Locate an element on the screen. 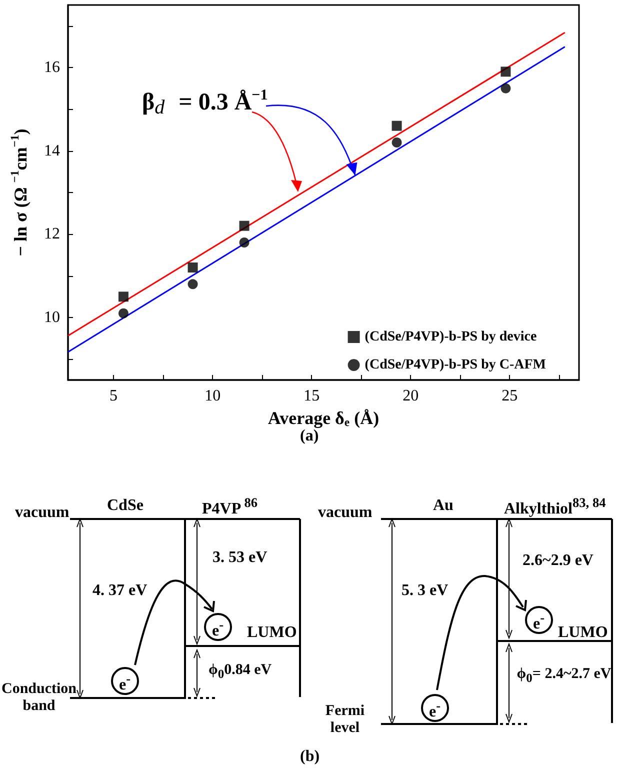  text: Au is located at coordinates (443, 505).